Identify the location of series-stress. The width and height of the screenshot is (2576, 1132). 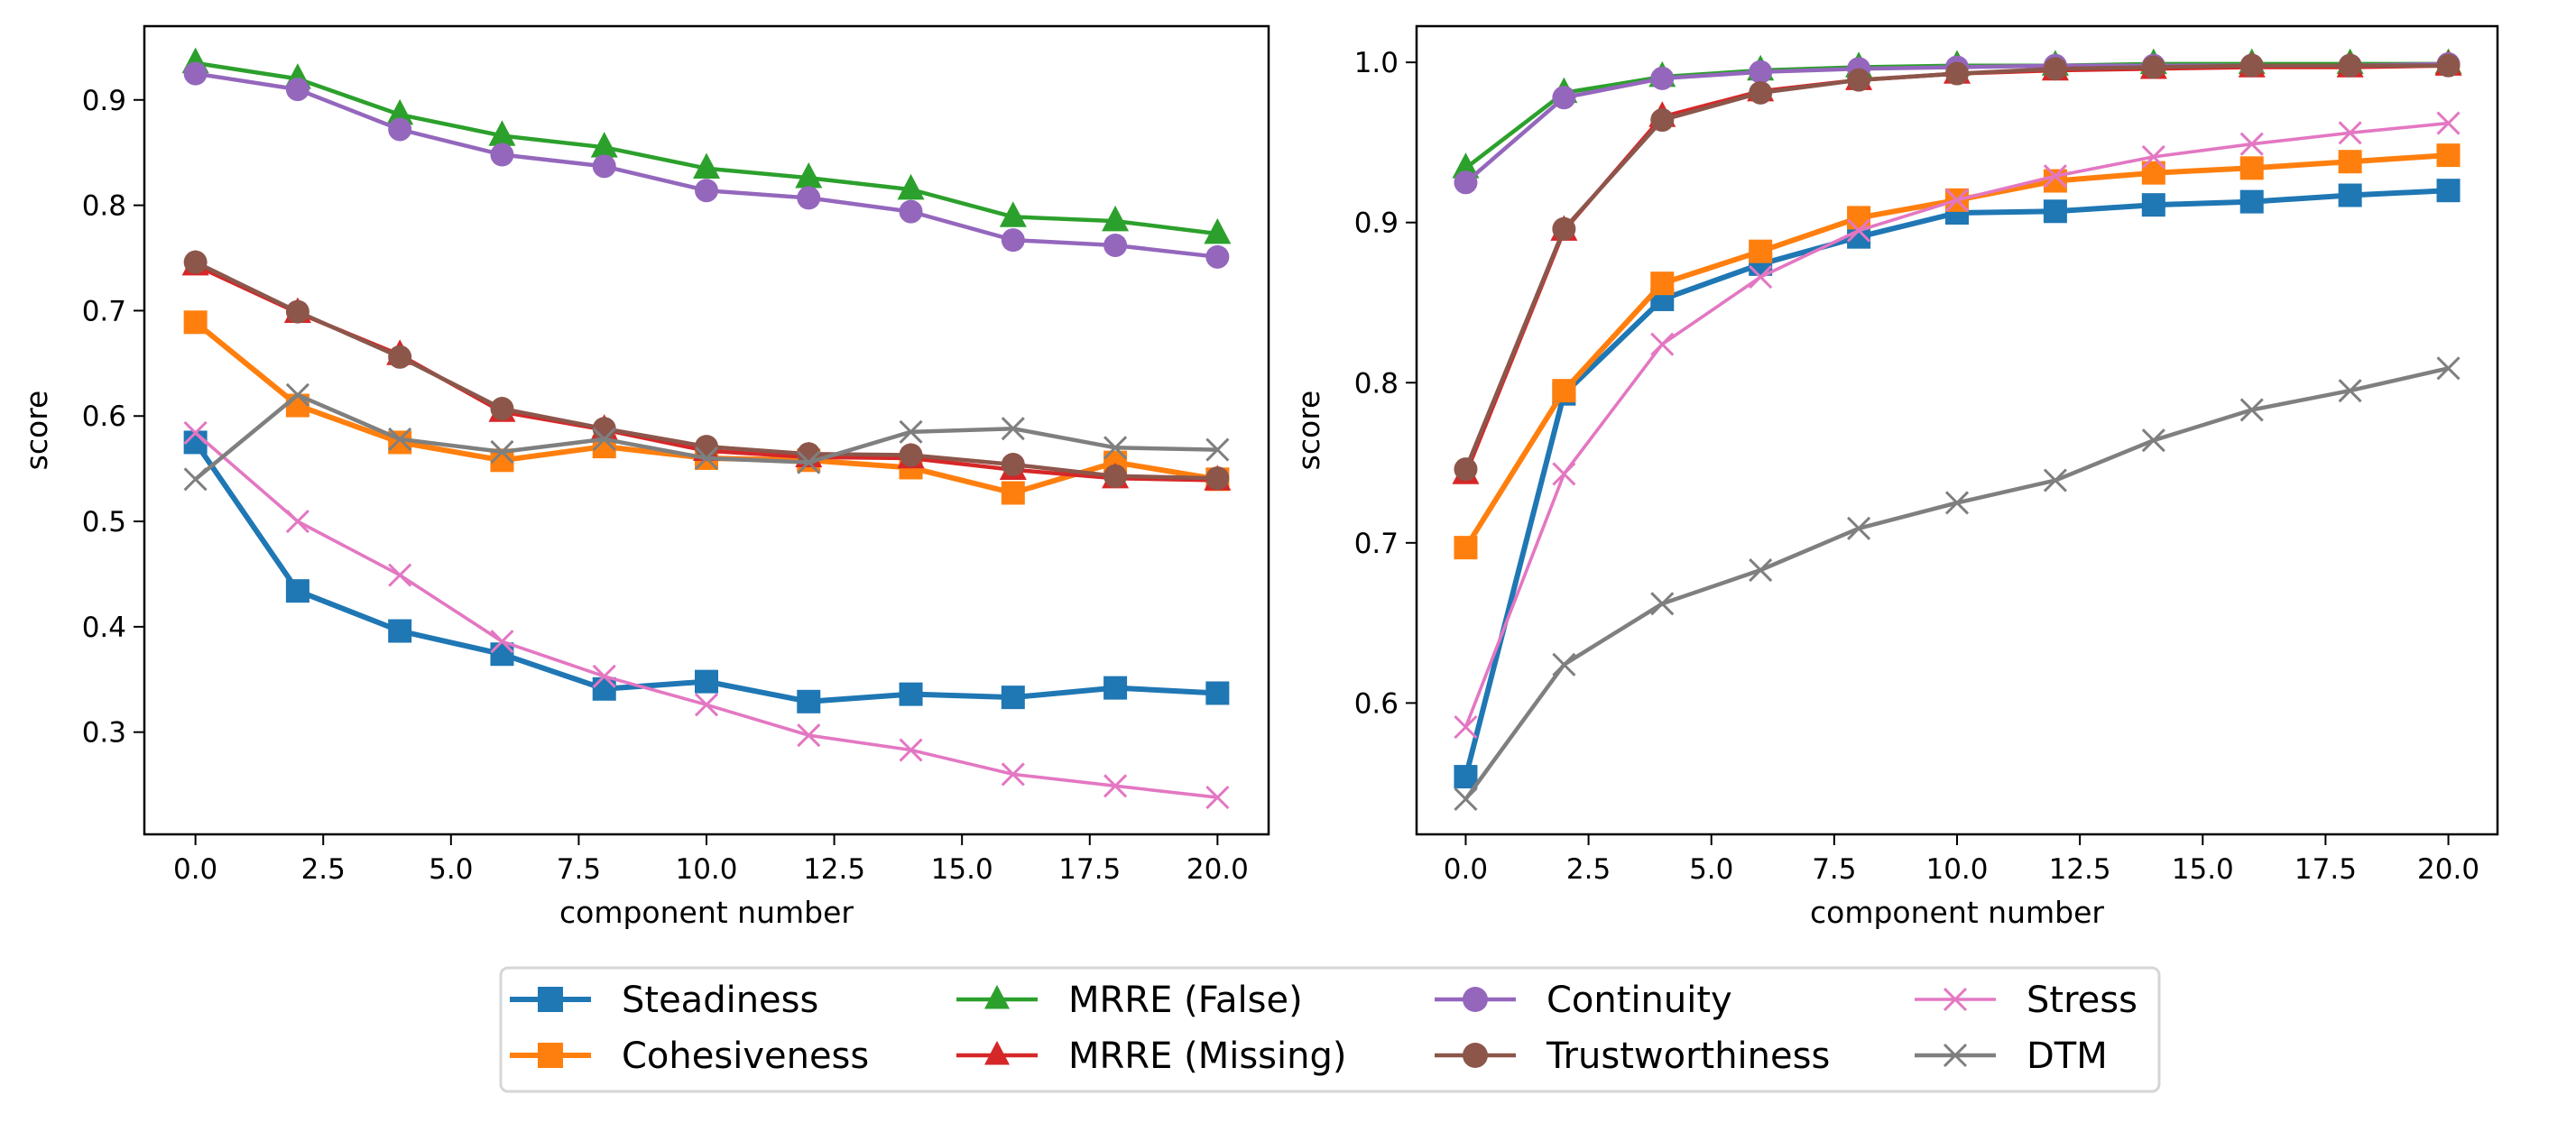
(706, 615).